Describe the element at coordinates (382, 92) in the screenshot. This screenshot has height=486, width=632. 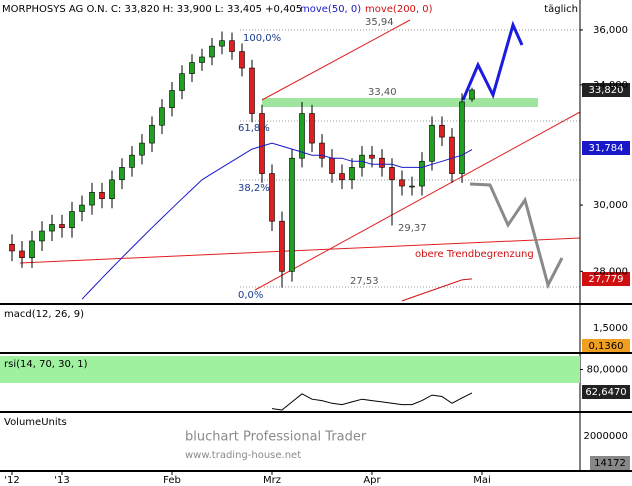
I see `level-label: 33,40` at that location.